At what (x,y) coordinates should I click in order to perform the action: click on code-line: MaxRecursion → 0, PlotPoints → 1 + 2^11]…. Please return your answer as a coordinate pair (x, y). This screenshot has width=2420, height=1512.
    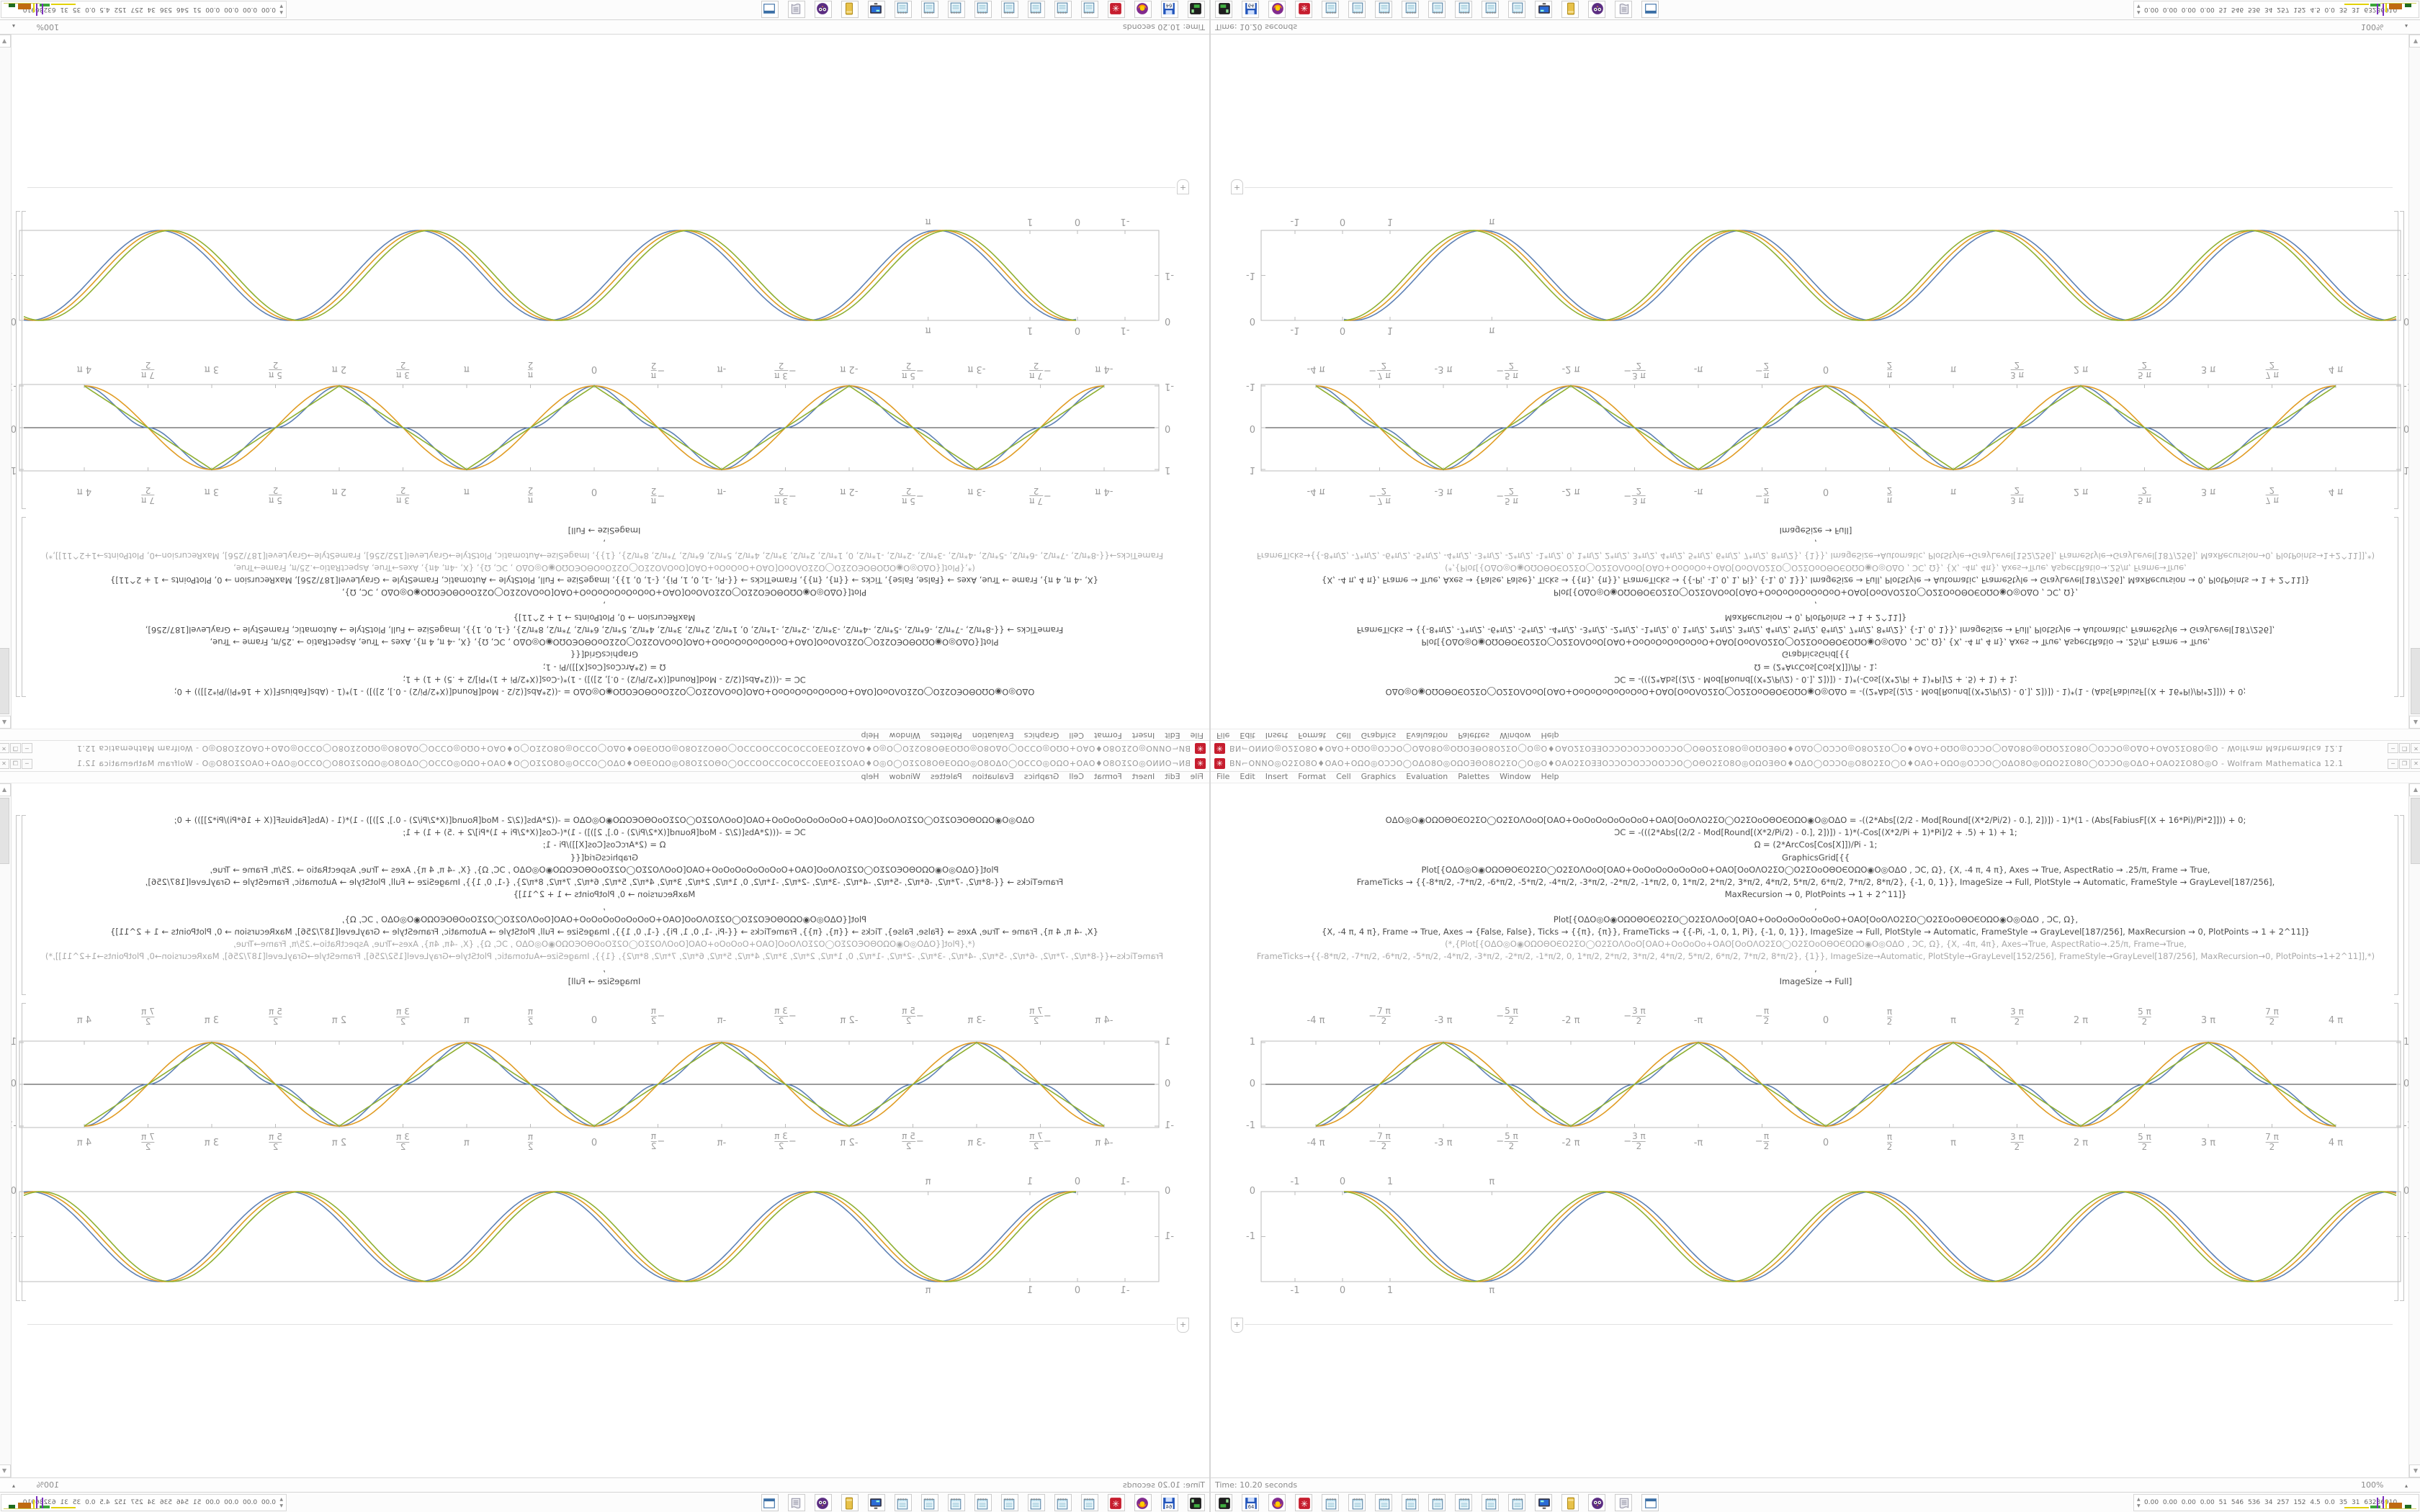
    Looking at the image, I should click on (604, 894).